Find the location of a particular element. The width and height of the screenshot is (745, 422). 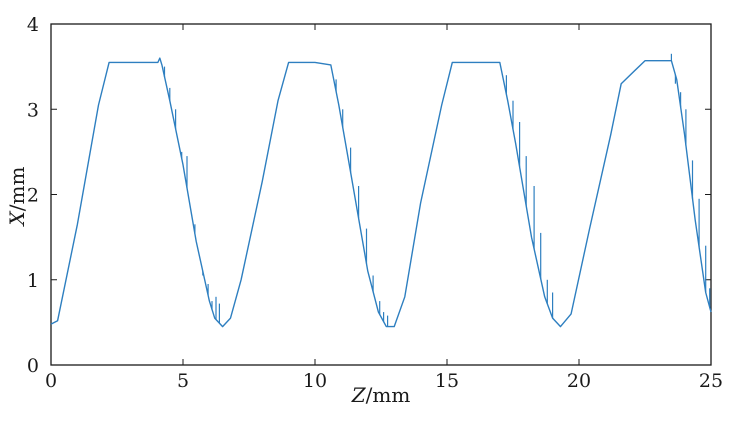

x-tick-label: 0 is located at coordinates (51, 381).